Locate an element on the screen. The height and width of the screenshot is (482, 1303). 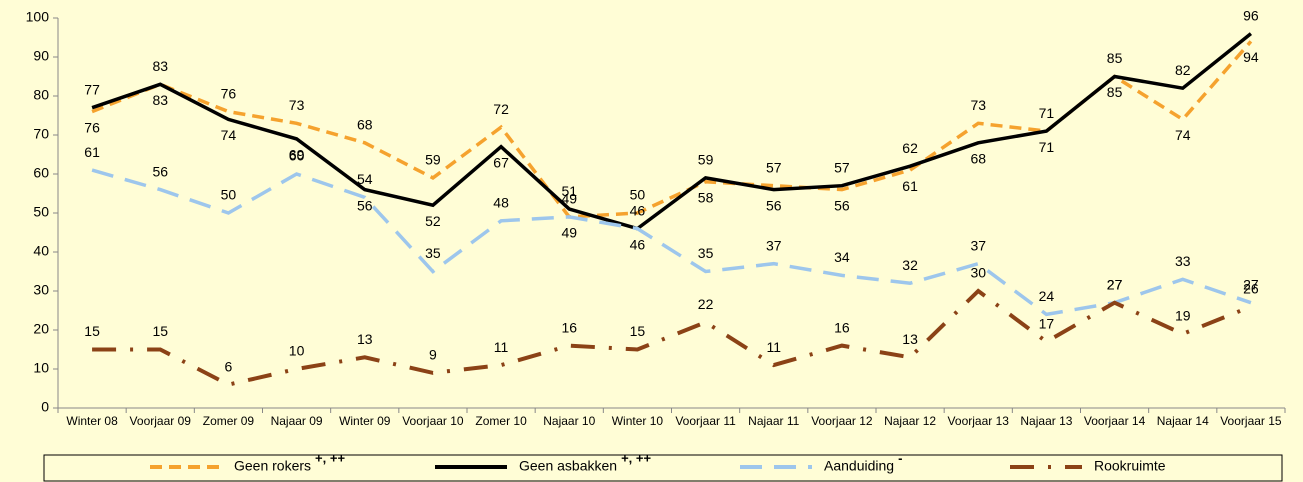
data-label: 10 is located at coordinates (297, 351).